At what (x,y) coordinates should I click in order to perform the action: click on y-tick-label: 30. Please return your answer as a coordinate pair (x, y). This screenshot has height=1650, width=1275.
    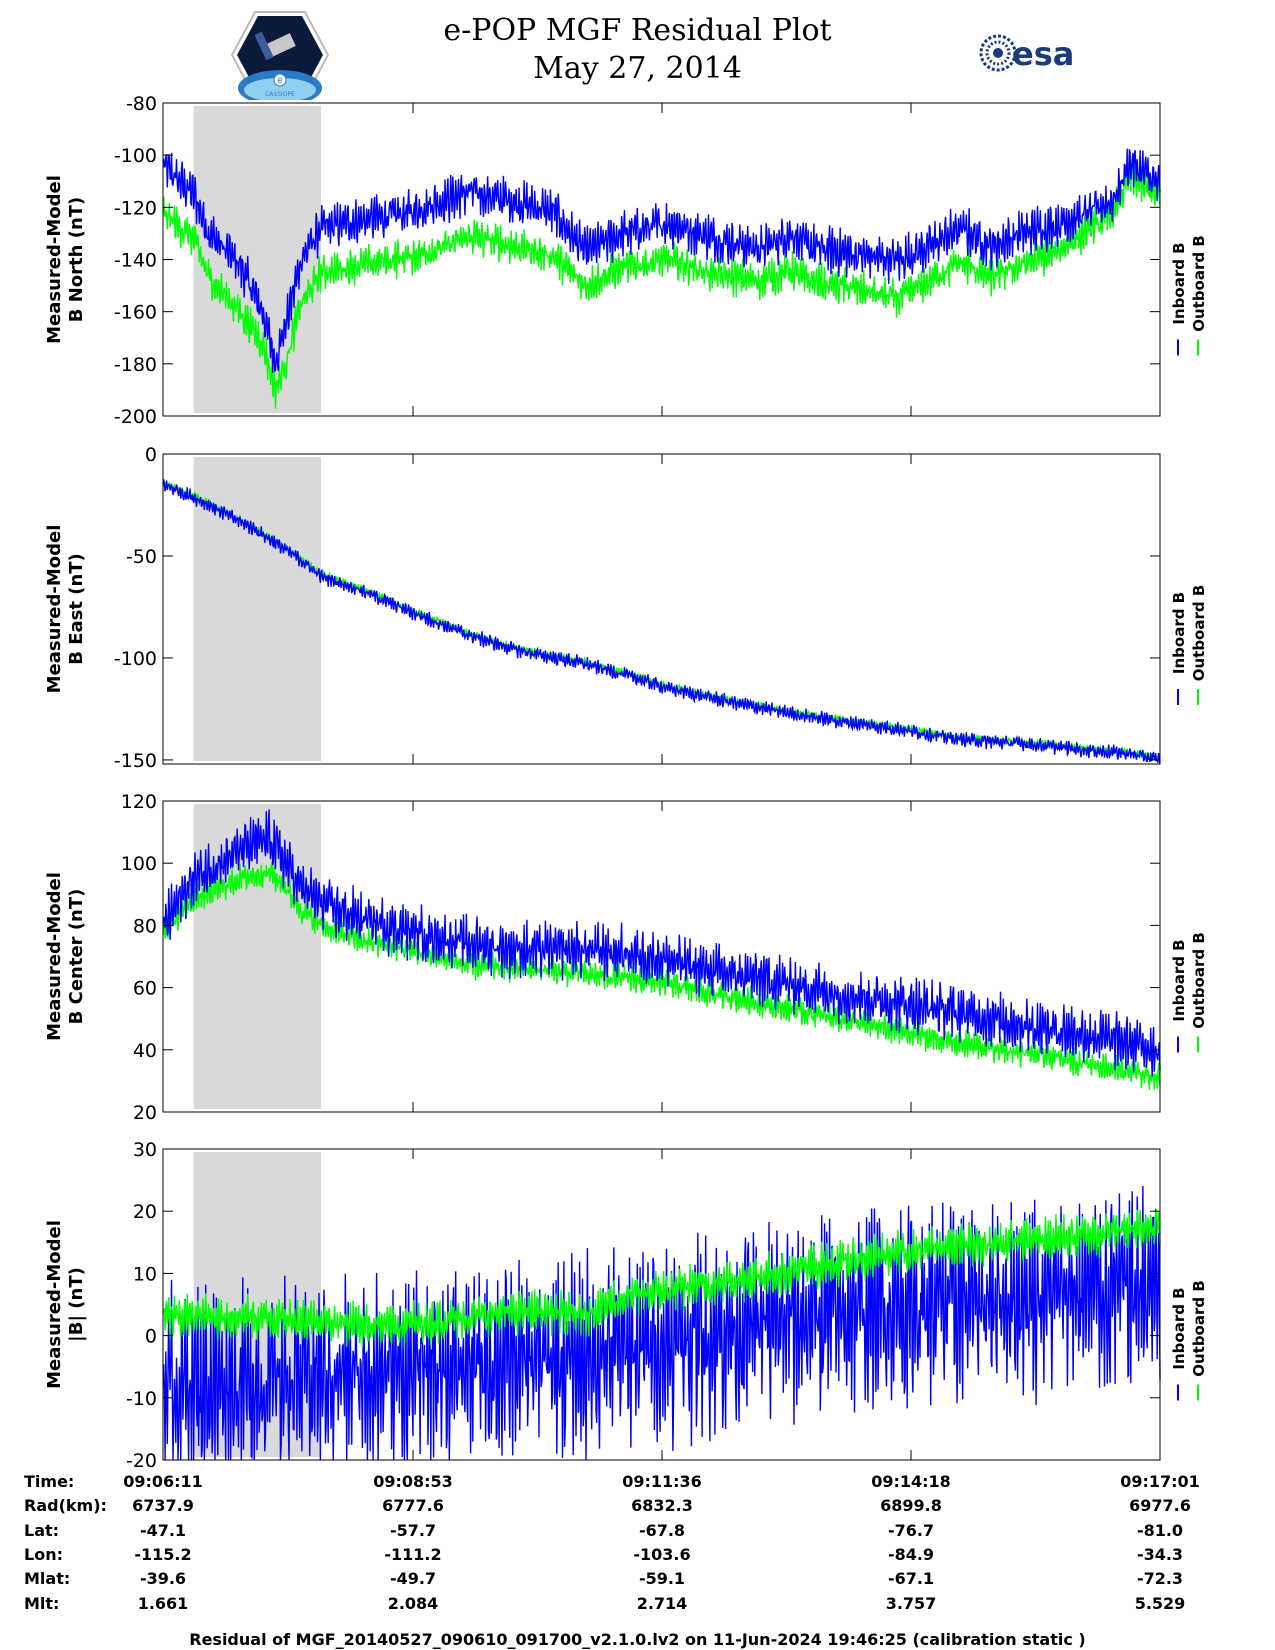
    Looking at the image, I should click on (145, 1150).